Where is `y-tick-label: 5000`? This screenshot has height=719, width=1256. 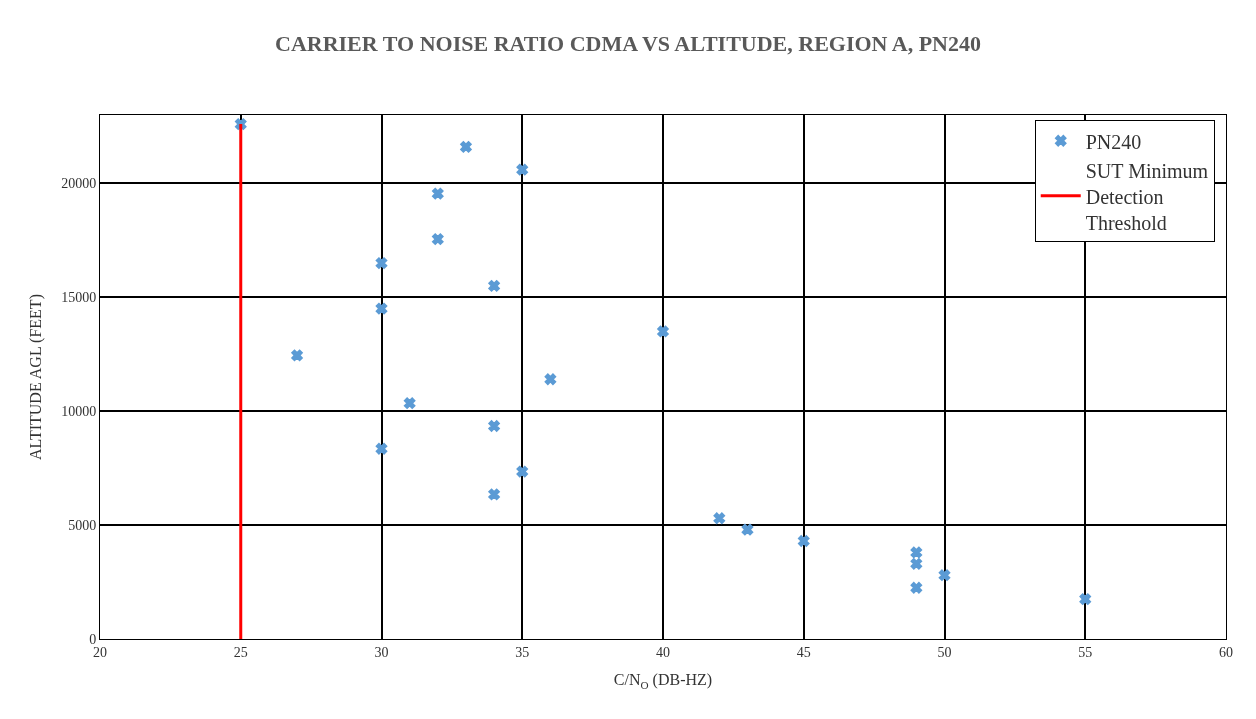 y-tick-label: 5000 is located at coordinates (82, 525).